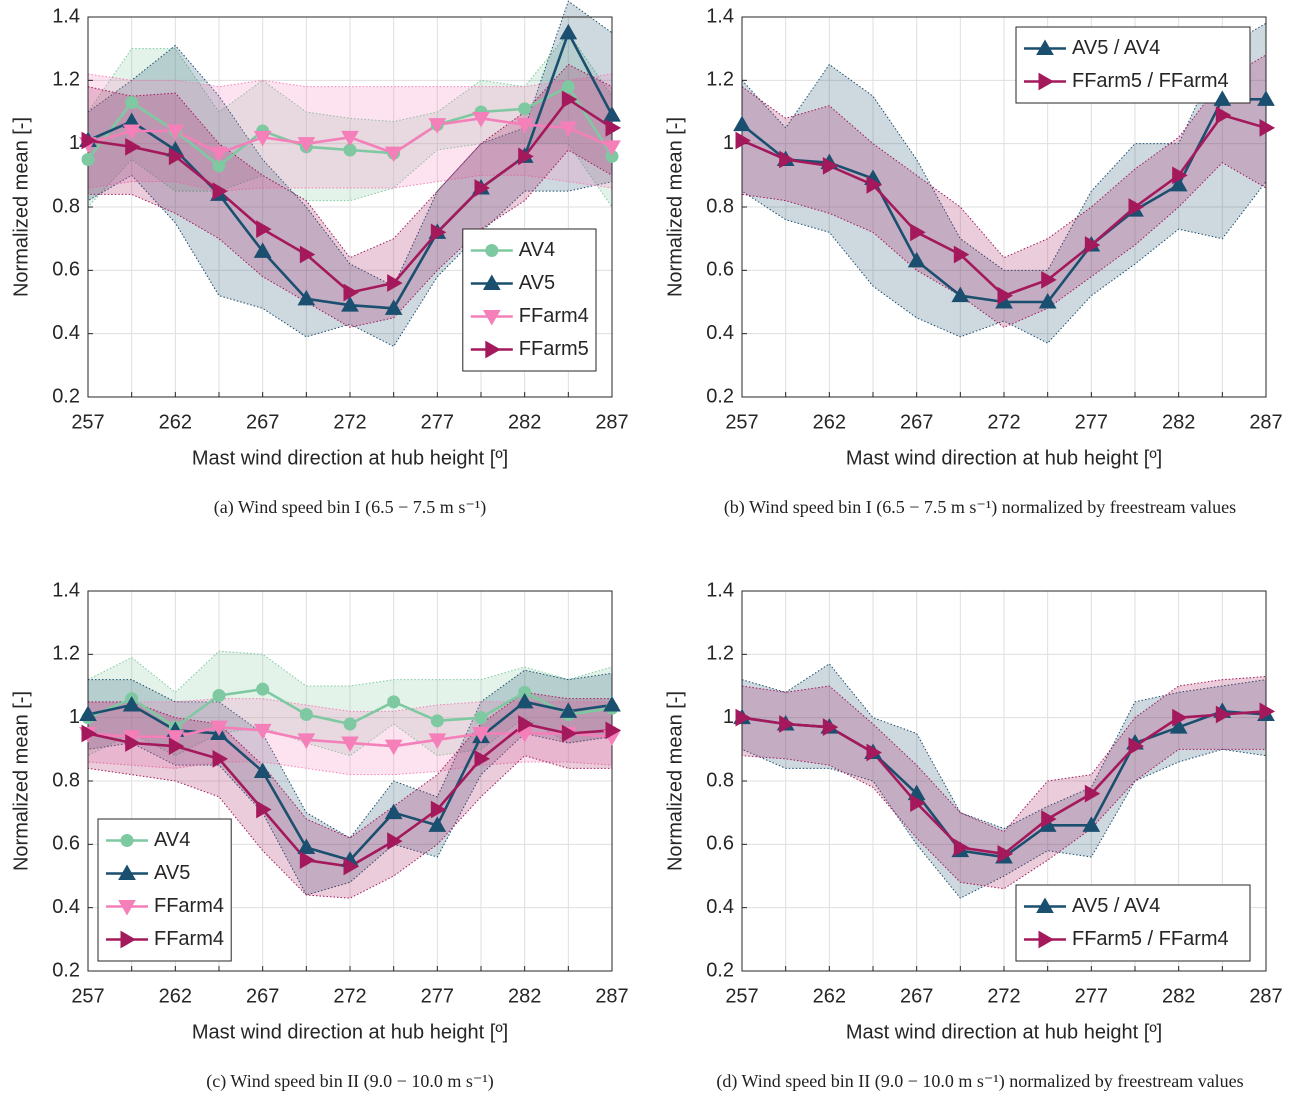 This screenshot has width=1309, height=1117. Describe the element at coordinates (611, 996) in the screenshot. I see `x-tick-label: 287` at that location.